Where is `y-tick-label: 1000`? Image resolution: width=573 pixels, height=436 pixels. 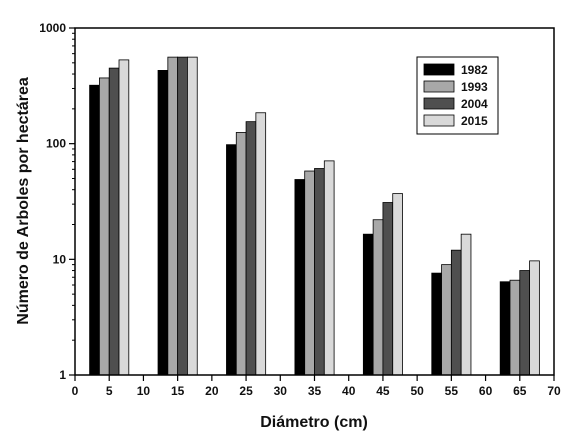
y-tick-label: 1000 is located at coordinates (52, 28).